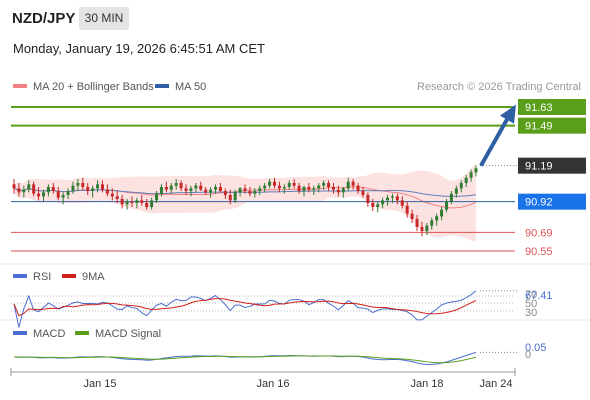 The height and width of the screenshot is (400, 590). I want to click on ma50-legend-label: MA 50, so click(190, 87).